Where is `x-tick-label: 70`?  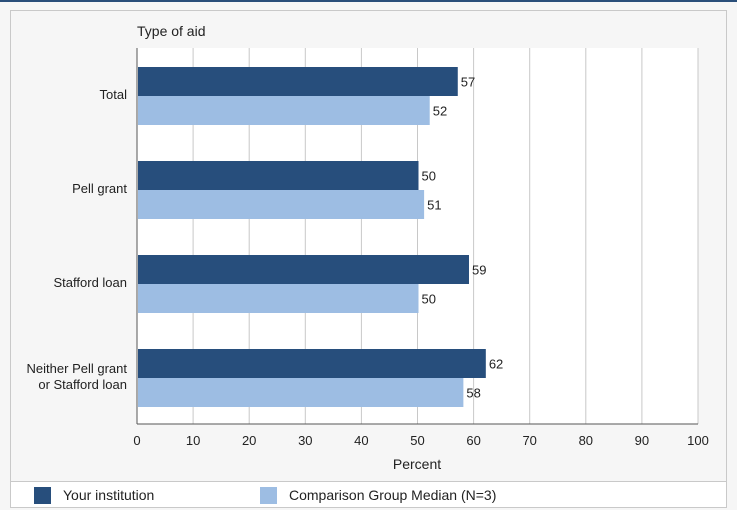
x-tick-label: 70 is located at coordinates (529, 440).